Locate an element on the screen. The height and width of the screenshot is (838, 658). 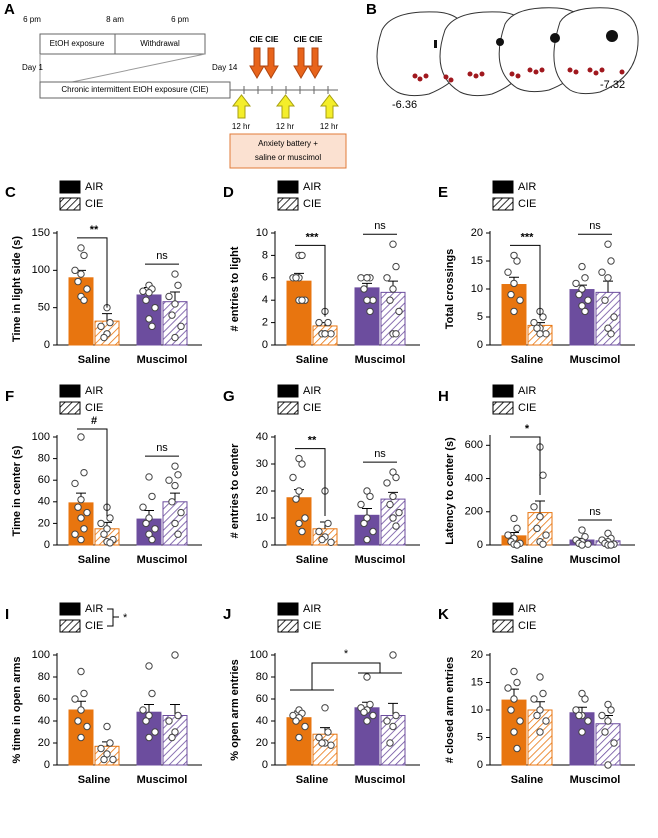
phase-box is located at coordinates (122, 44).